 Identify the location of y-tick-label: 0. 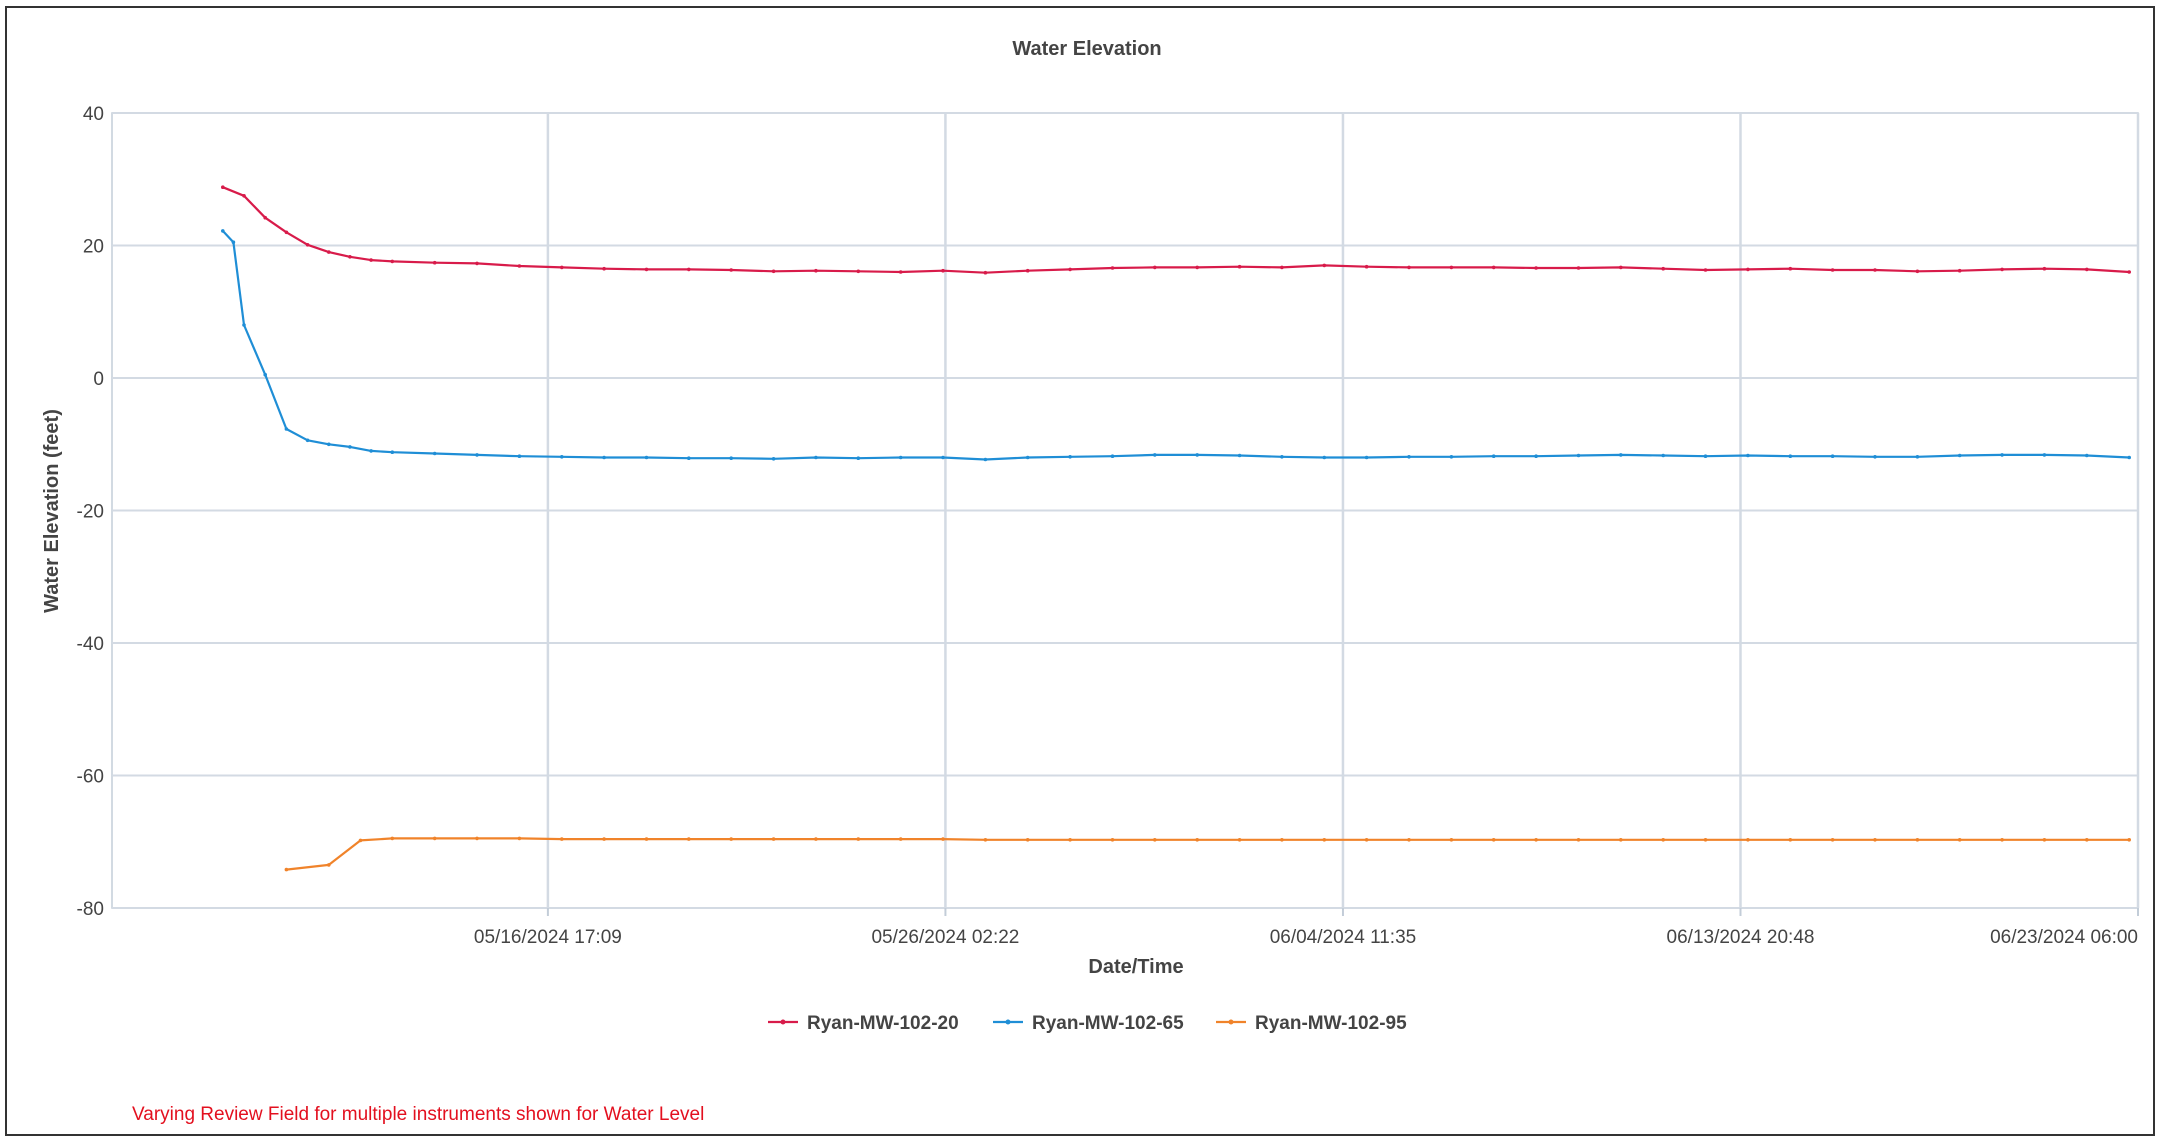
(98, 379).